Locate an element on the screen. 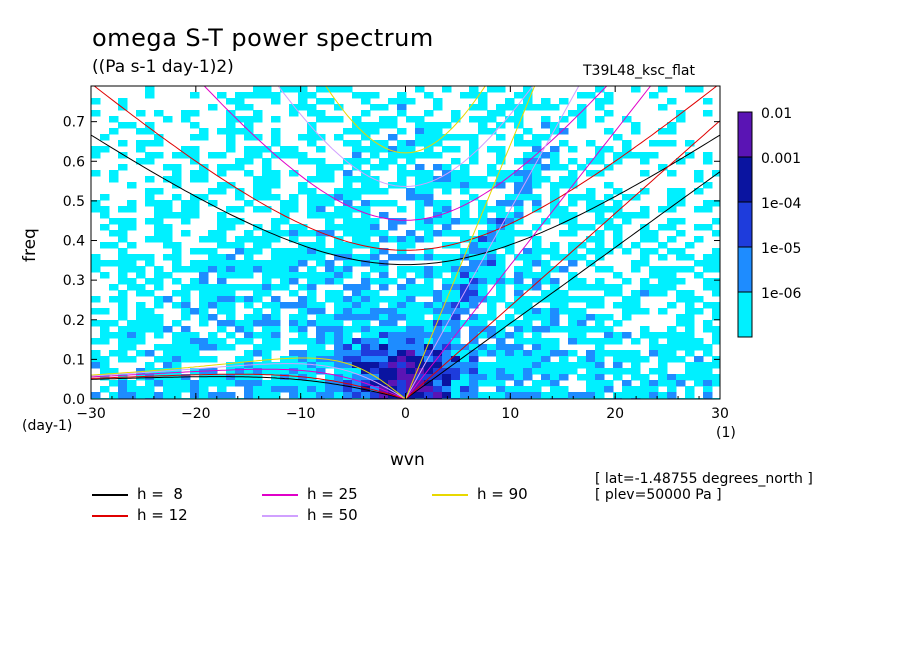 Image resolution: width=904 pixels, height=654 pixels. kelvin-curve-h90 is located at coordinates (470, 242).